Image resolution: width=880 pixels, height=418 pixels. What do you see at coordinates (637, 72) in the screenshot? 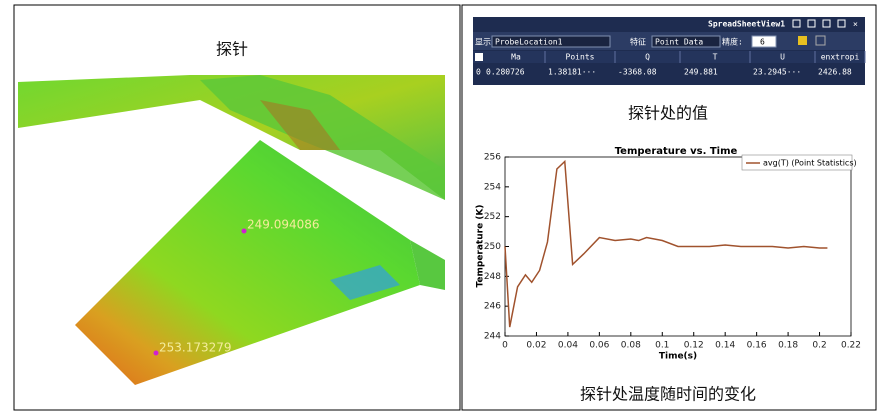
I see `cell: -3368.08` at bounding box center [637, 72].